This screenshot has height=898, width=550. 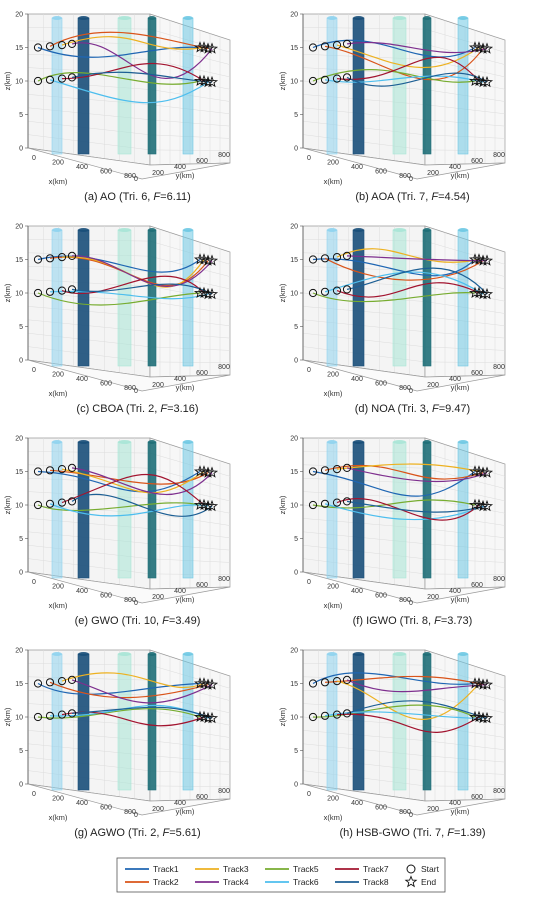 What do you see at coordinates (166, 869) in the screenshot?
I see `legend-label-track1: Track1` at bounding box center [166, 869].